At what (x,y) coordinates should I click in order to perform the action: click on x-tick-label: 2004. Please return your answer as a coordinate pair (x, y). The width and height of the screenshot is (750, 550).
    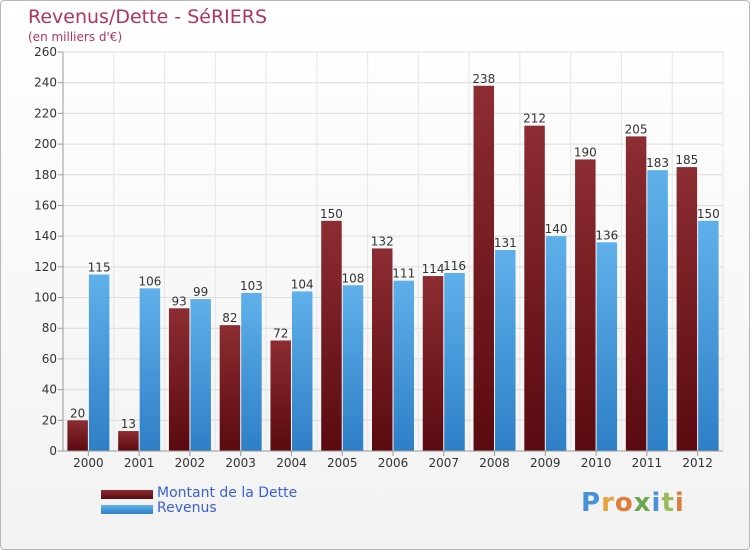
    Looking at the image, I should click on (291, 463).